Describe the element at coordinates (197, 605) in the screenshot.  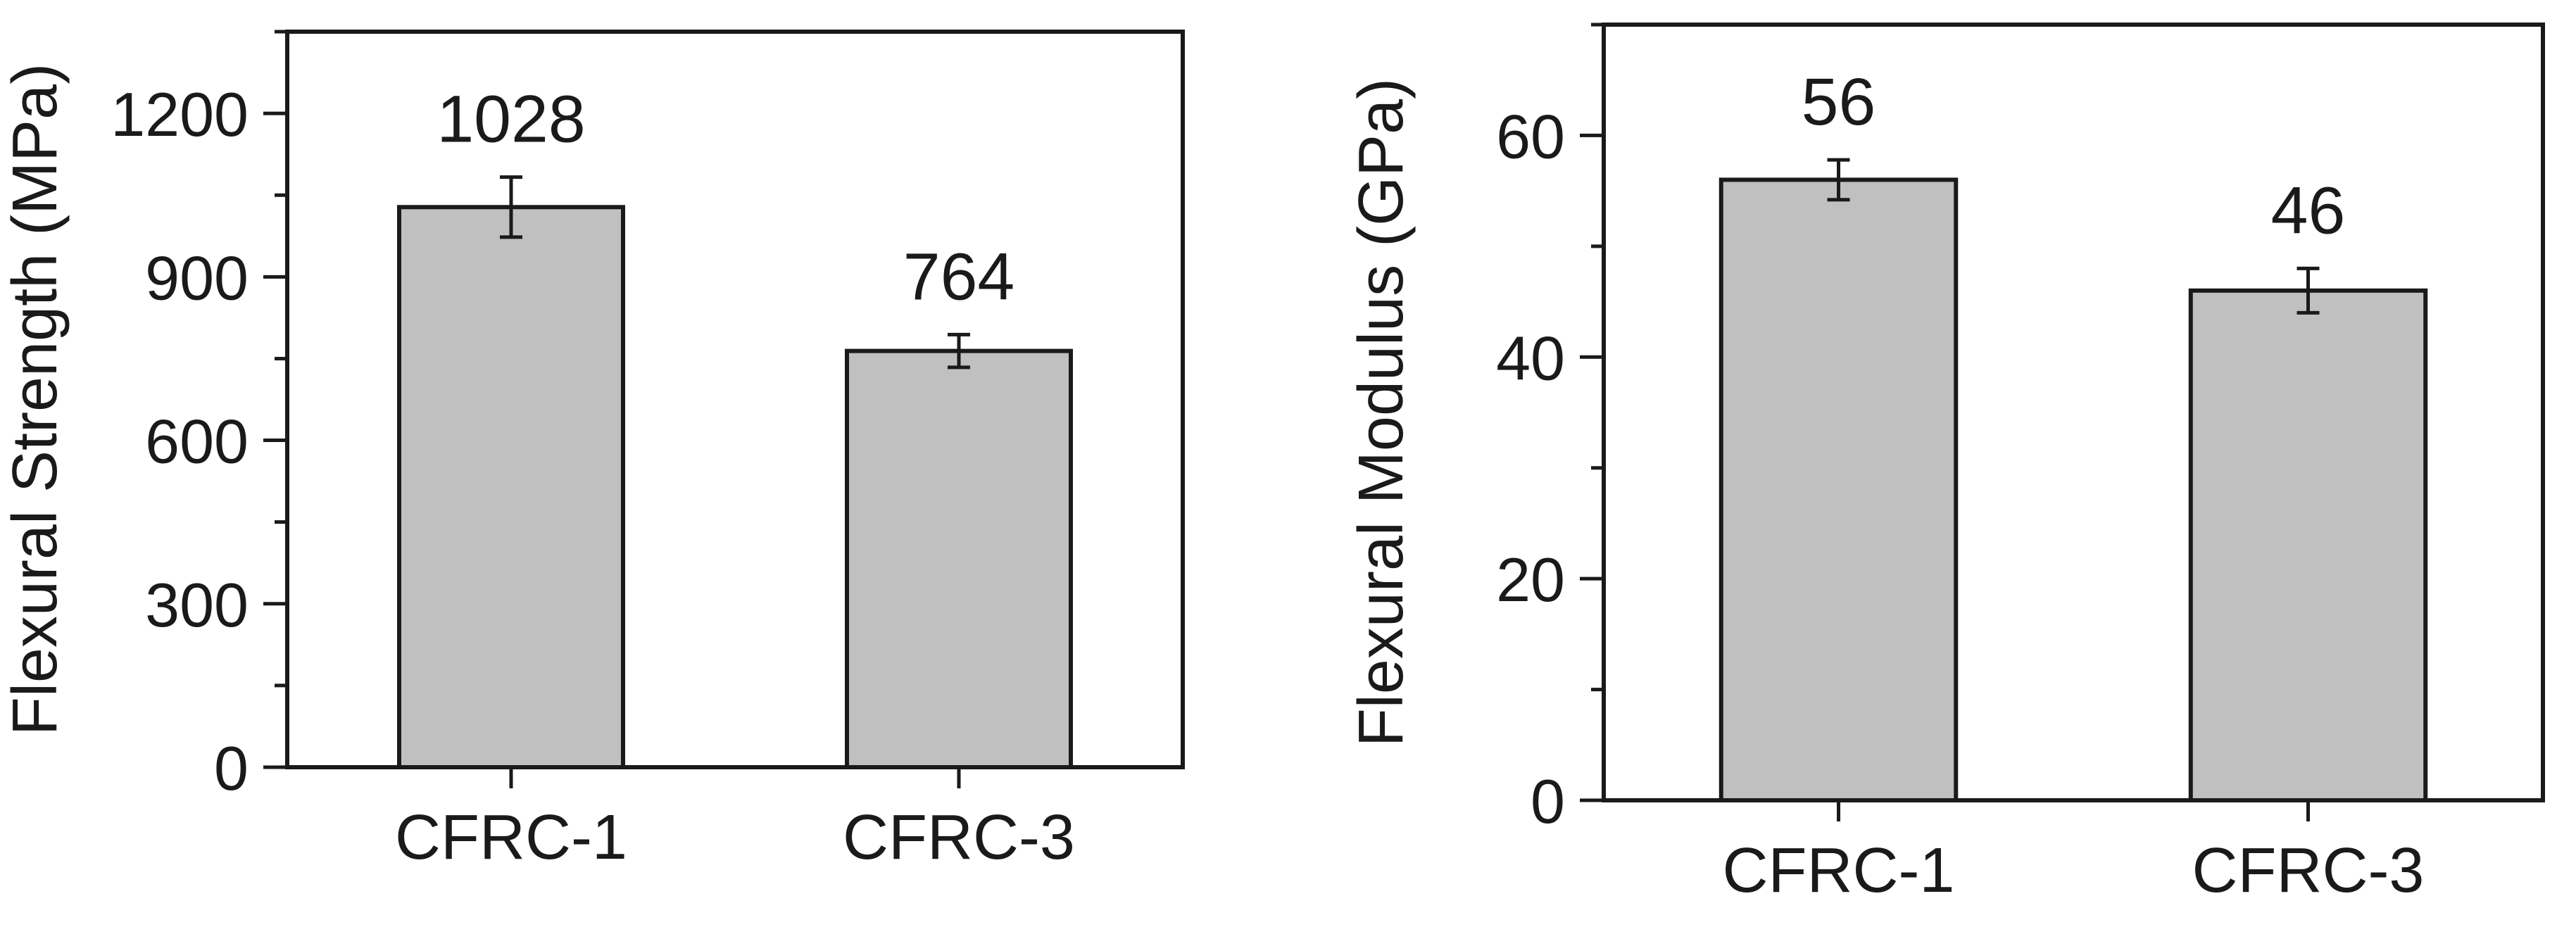
I see `y-tick-label: 300` at that location.